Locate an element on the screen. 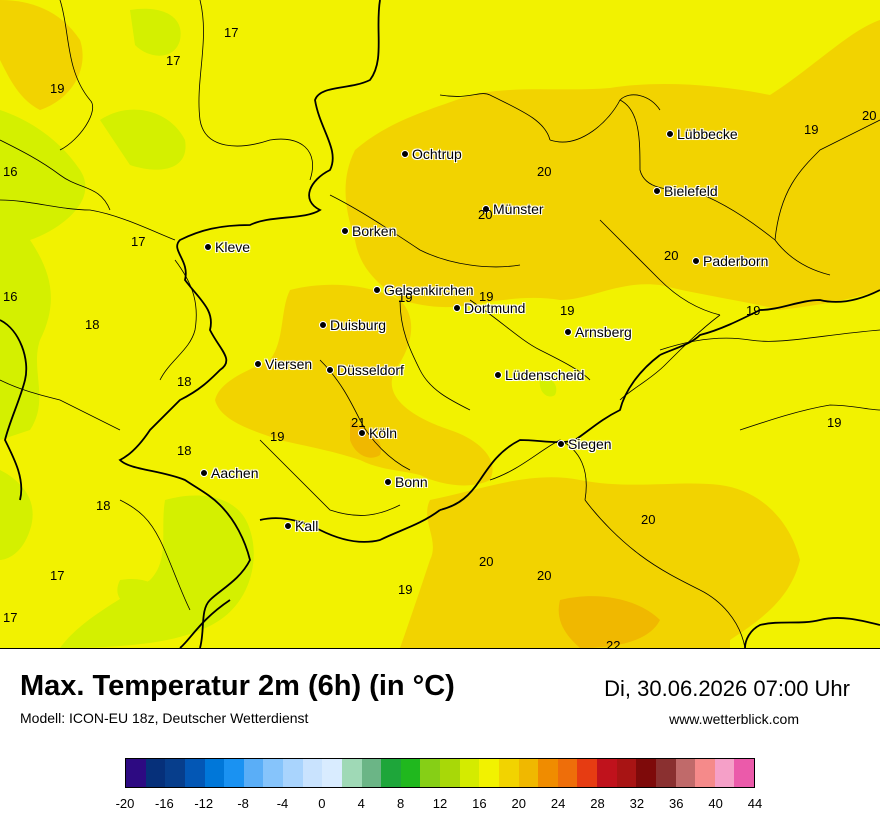 The image size is (880, 830). city-kall: Kall is located at coordinates (301, 526).